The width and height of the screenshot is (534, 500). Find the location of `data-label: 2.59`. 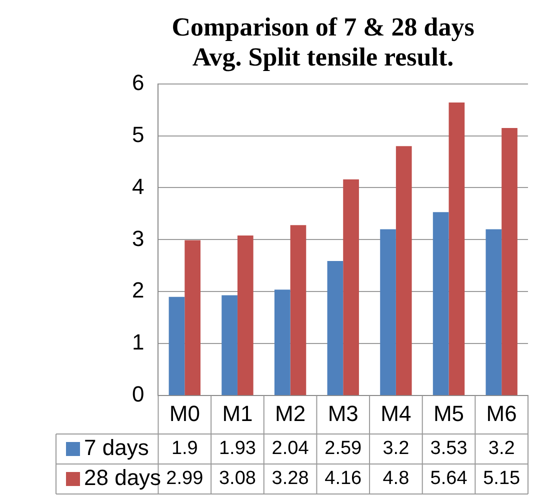

data-label: 2.59 is located at coordinates (343, 449).